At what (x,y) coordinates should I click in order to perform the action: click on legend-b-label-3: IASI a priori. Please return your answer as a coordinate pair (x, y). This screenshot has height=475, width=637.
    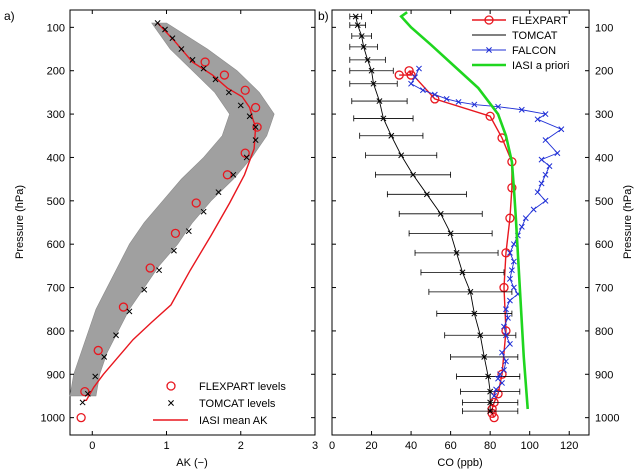
    Looking at the image, I should click on (540, 66).